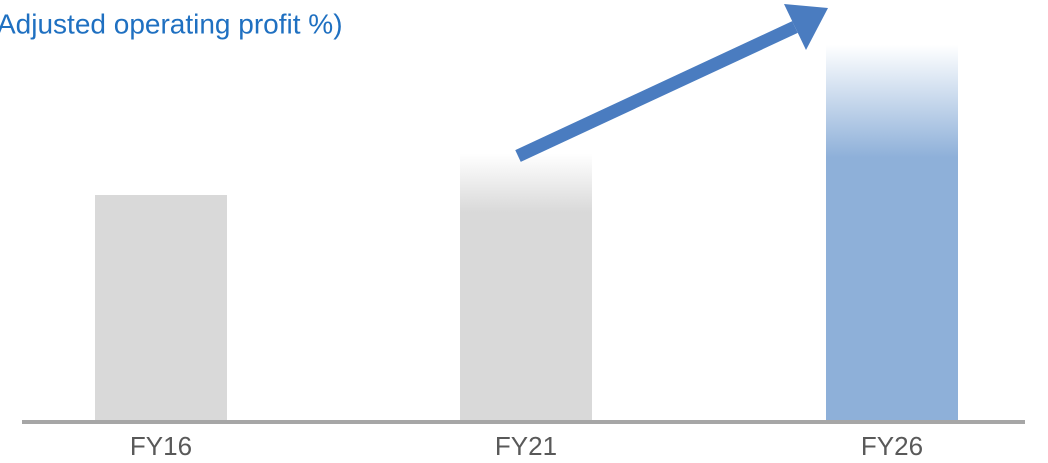 Image resolution: width=1048 pixels, height=463 pixels. What do you see at coordinates (806, 27) in the screenshot?
I see `arrow-head` at bounding box center [806, 27].